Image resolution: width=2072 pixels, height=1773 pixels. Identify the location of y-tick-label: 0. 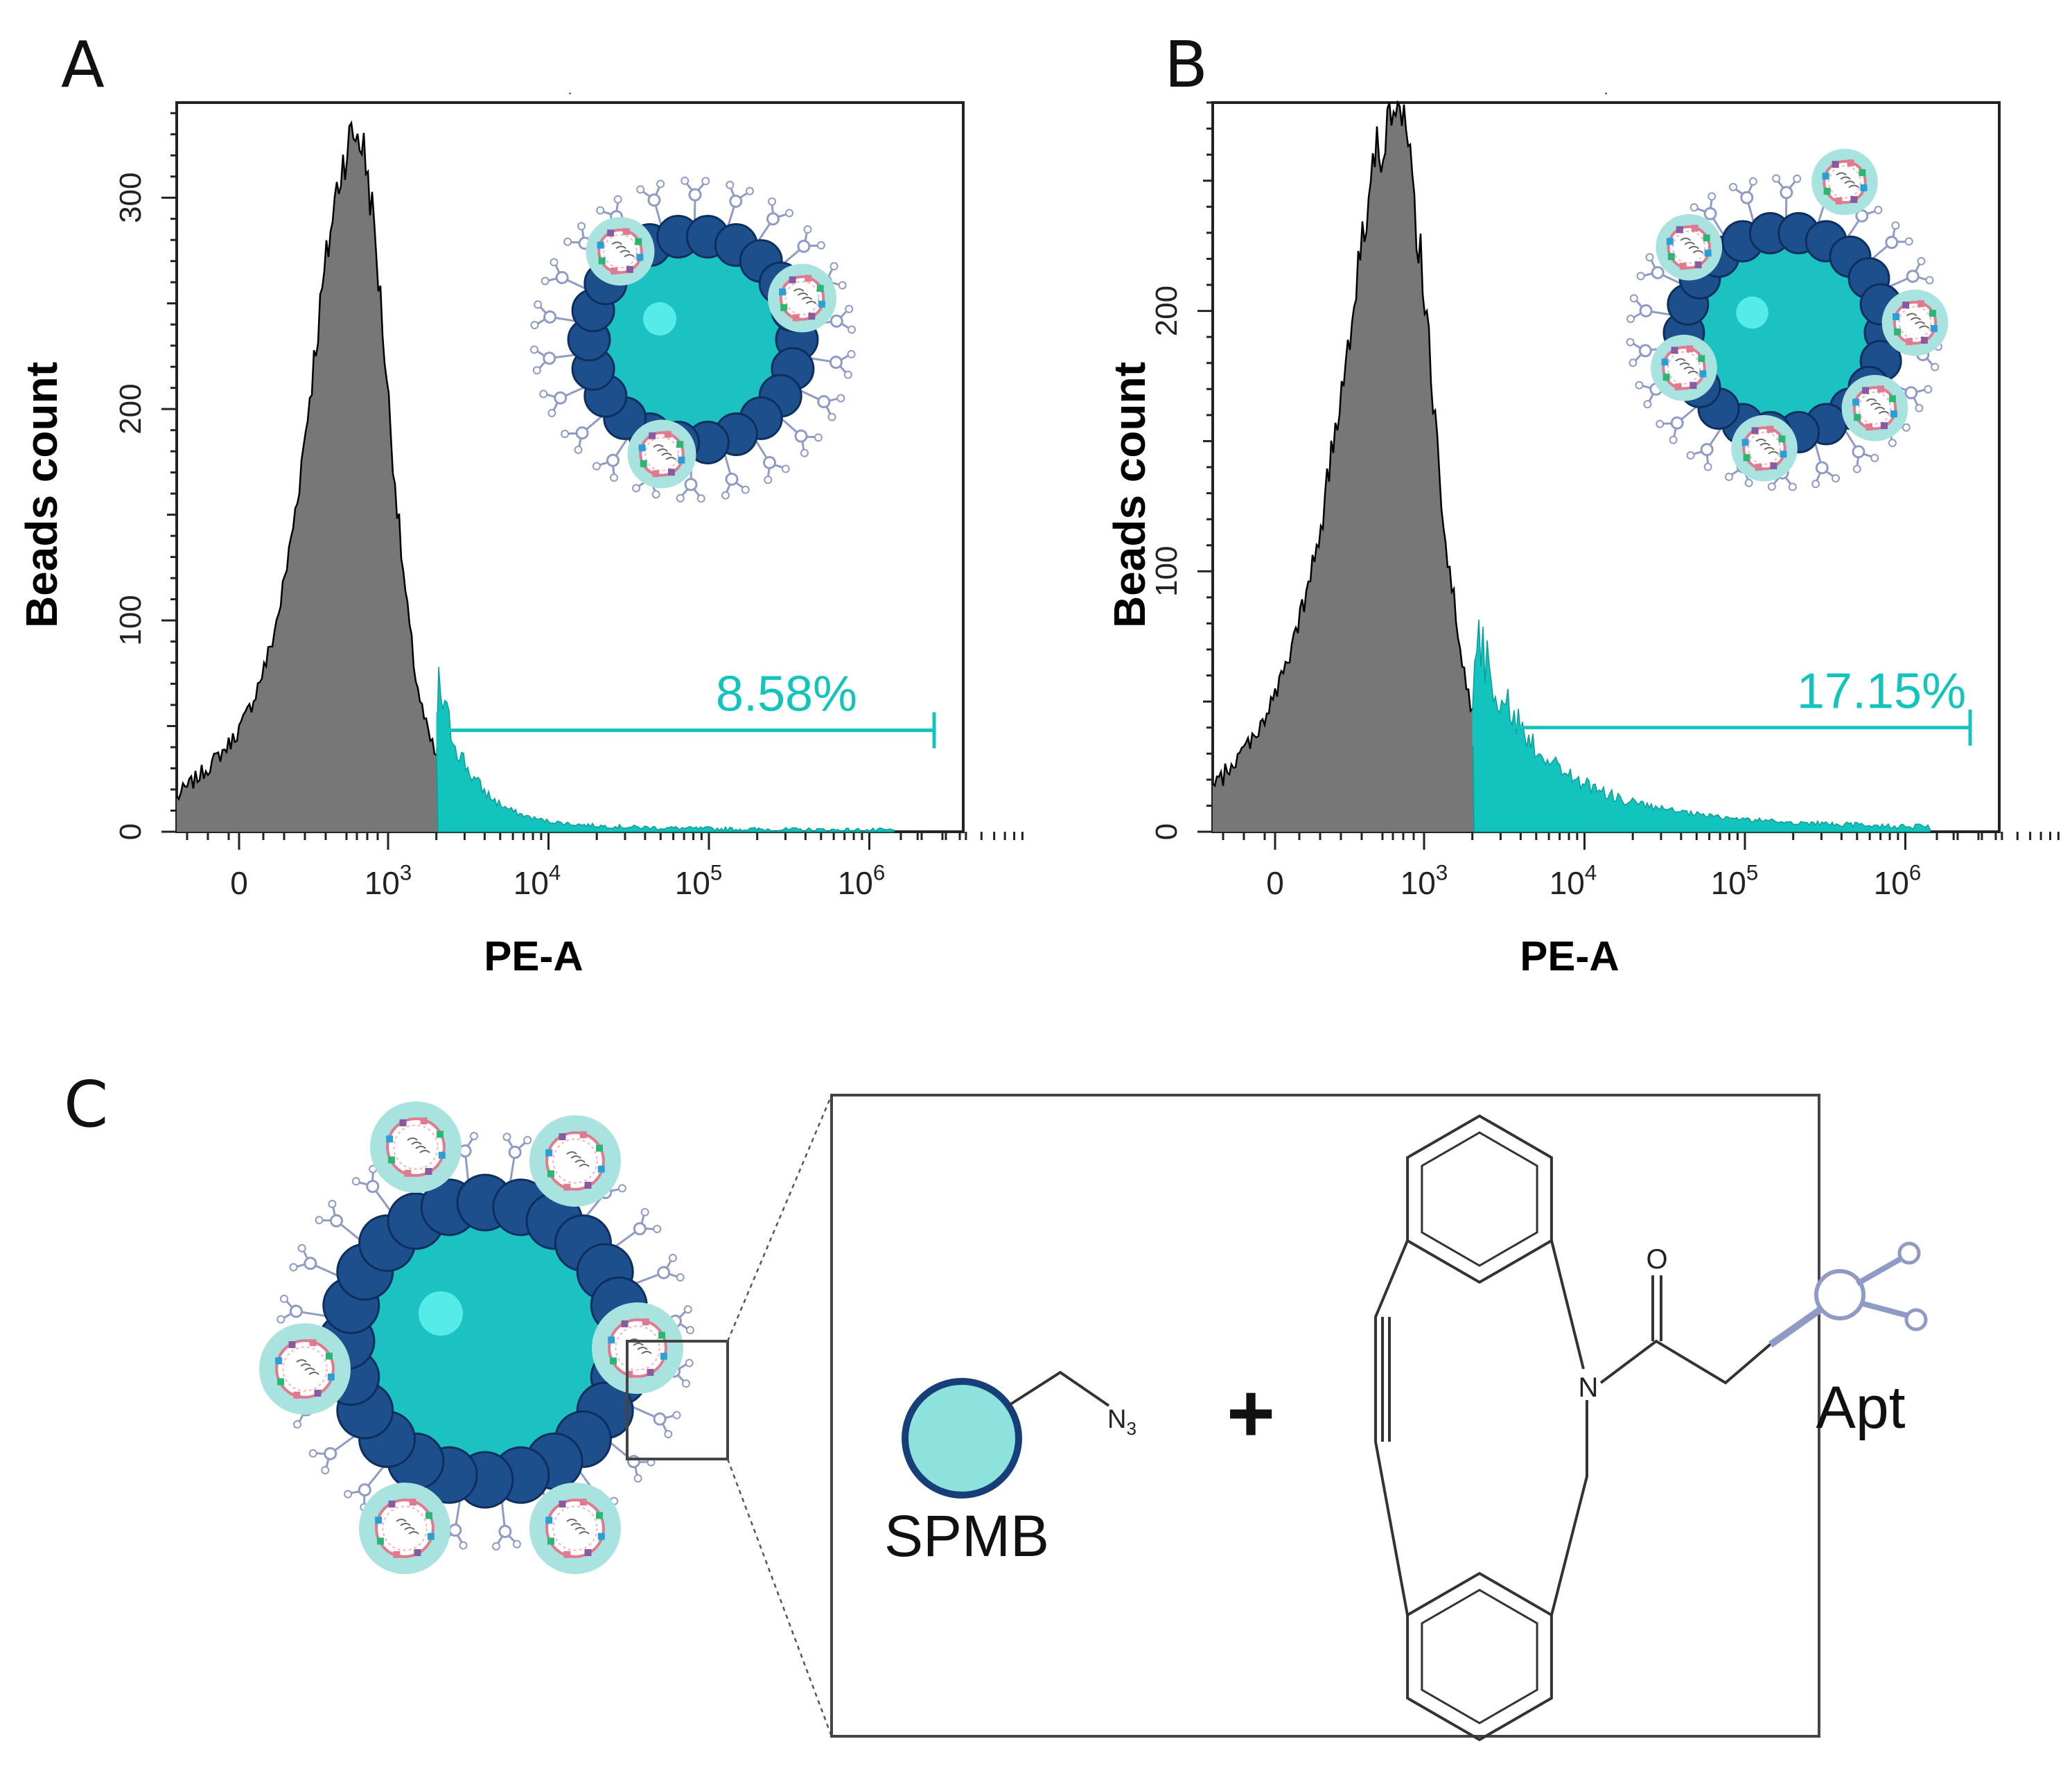
(1167, 832).